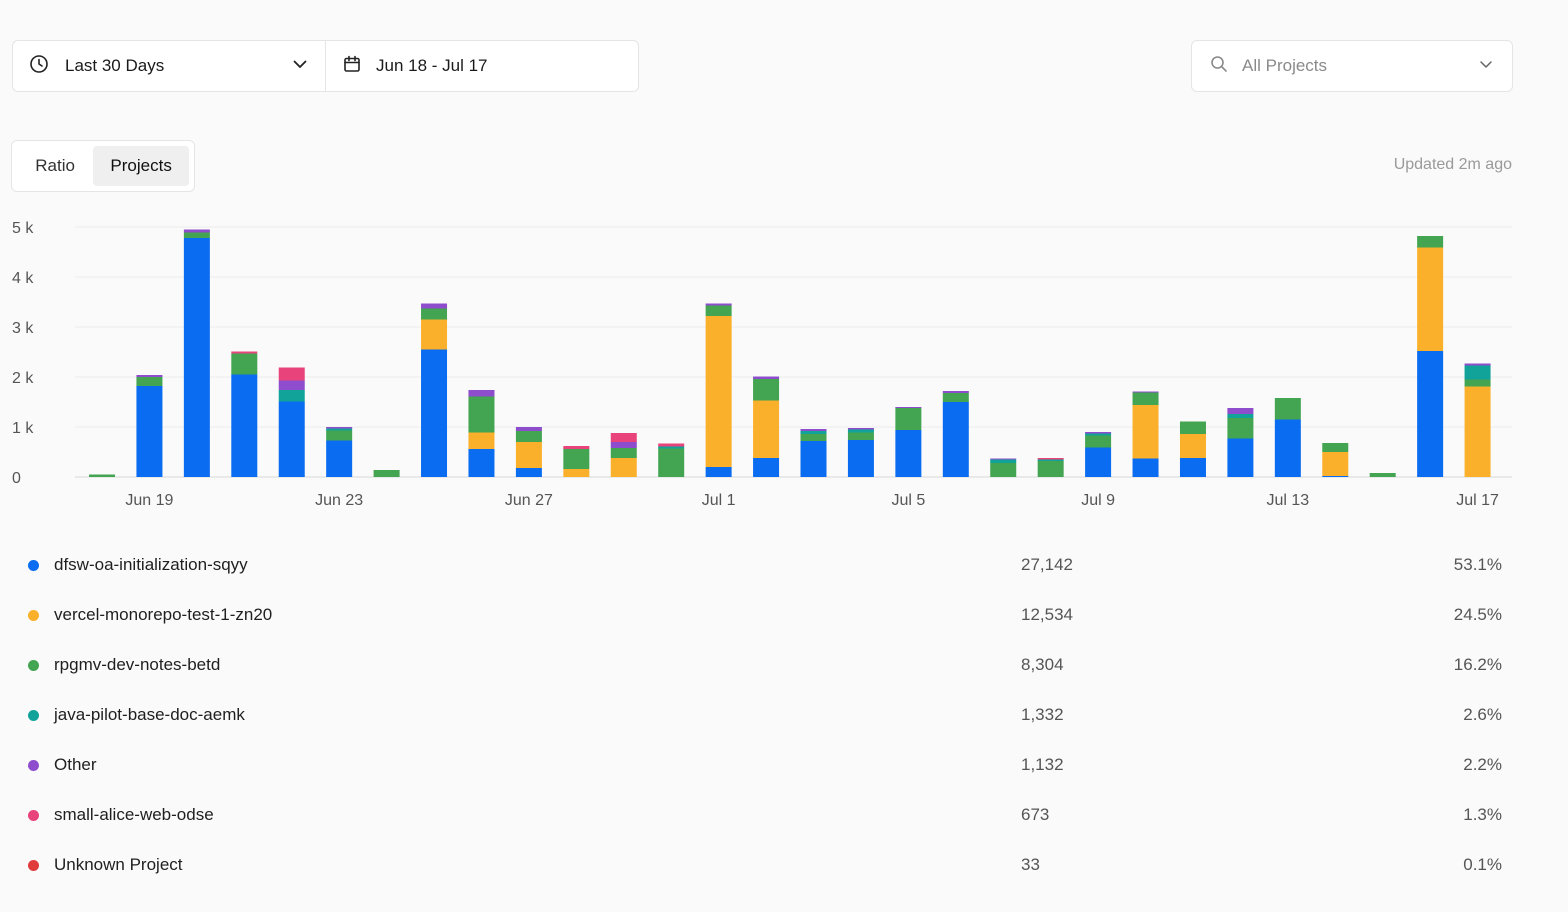 The height and width of the screenshot is (912, 1568). I want to click on legend-row: small-alice-web-odse 673 1.3%, so click(784, 815).